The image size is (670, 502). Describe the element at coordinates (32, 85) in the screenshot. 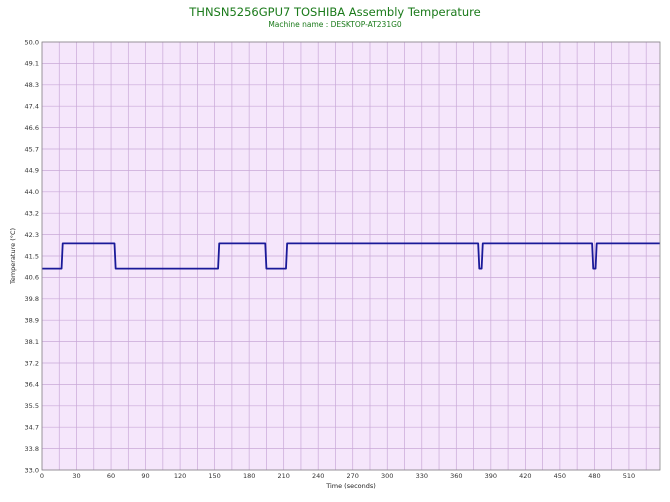

I see `y-tick-label: 48.3` at that location.